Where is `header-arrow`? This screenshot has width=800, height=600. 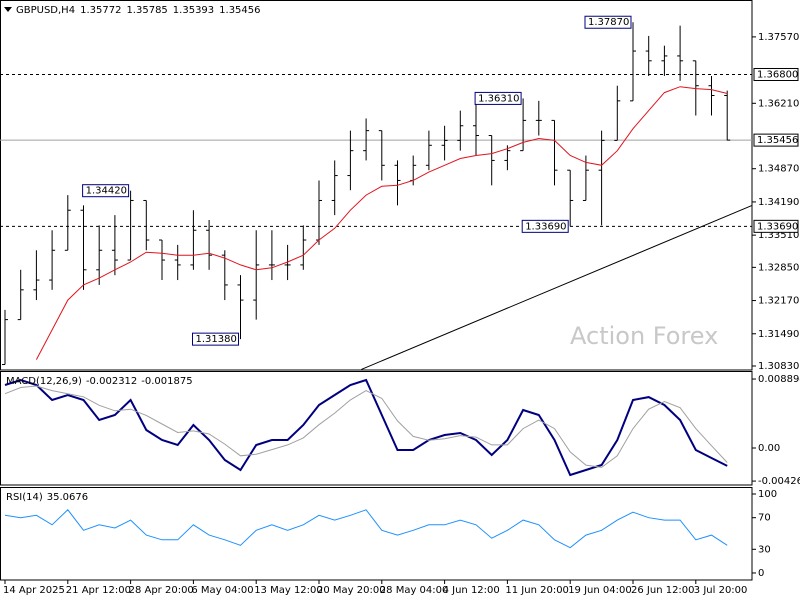
header-arrow is located at coordinates (8, 9).